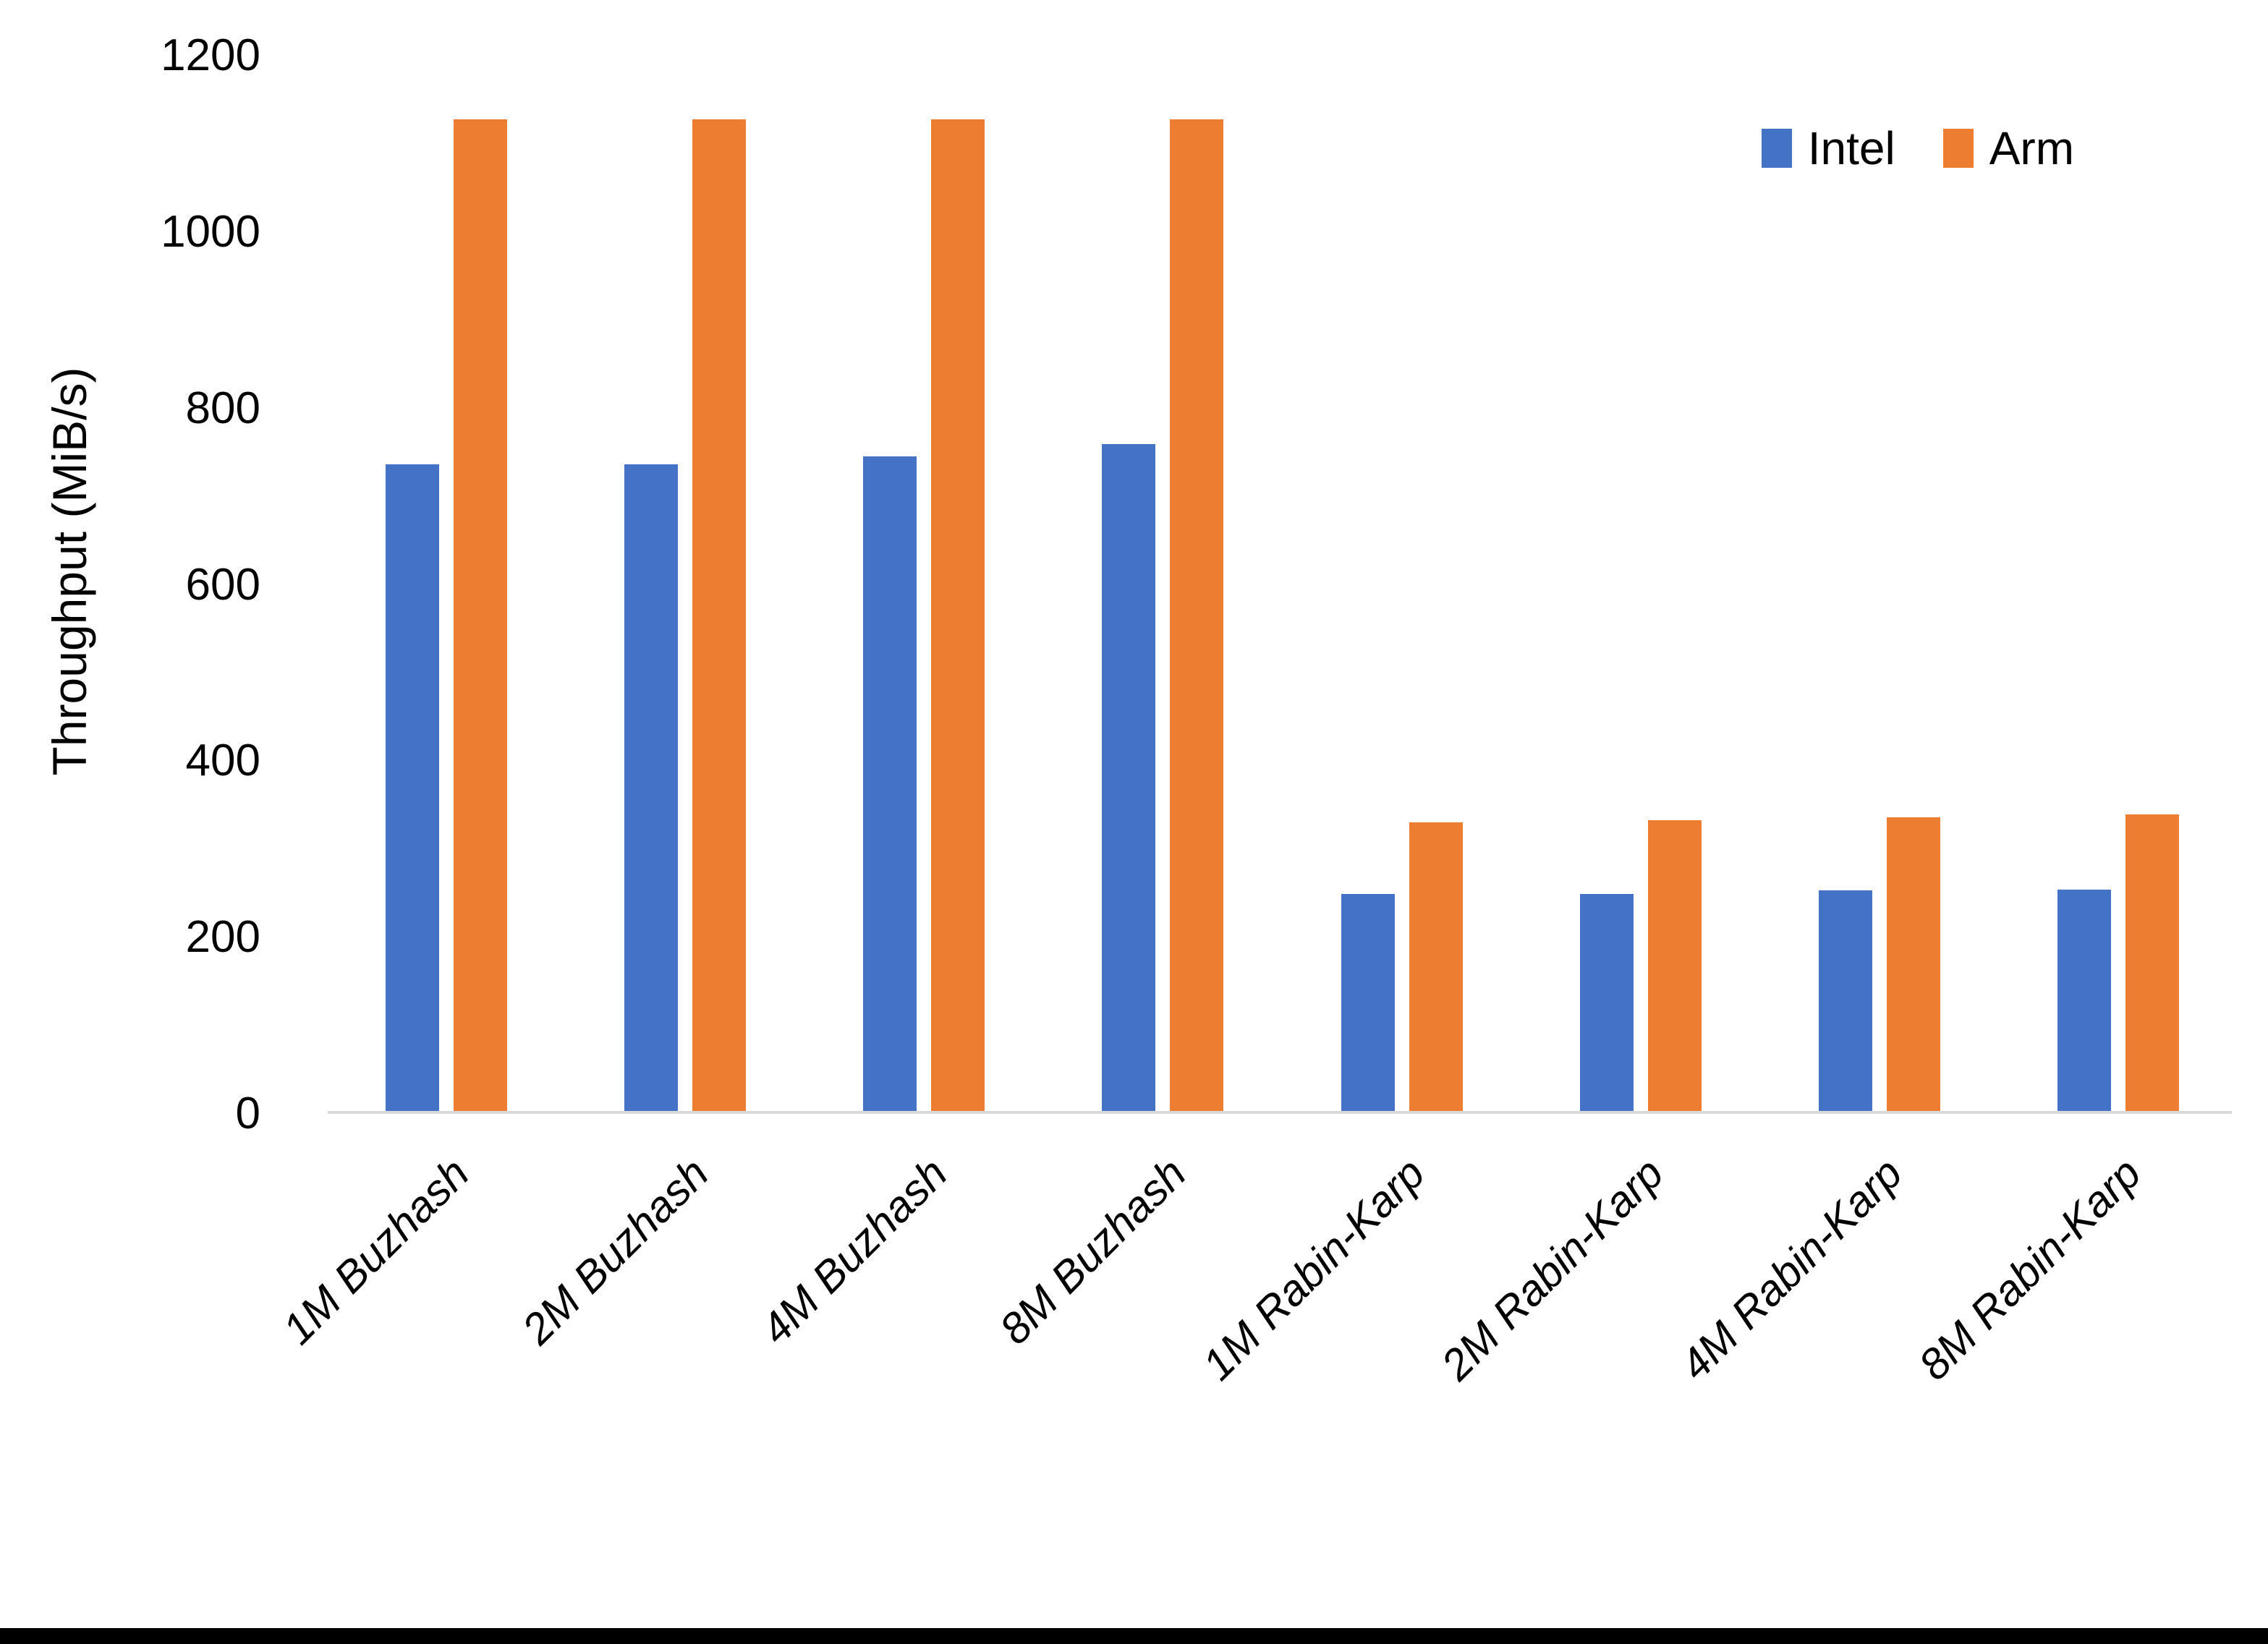 Image resolution: width=2268 pixels, height=1644 pixels. What do you see at coordinates (210, 55) in the screenshot?
I see `y-tick-label: 1200` at bounding box center [210, 55].